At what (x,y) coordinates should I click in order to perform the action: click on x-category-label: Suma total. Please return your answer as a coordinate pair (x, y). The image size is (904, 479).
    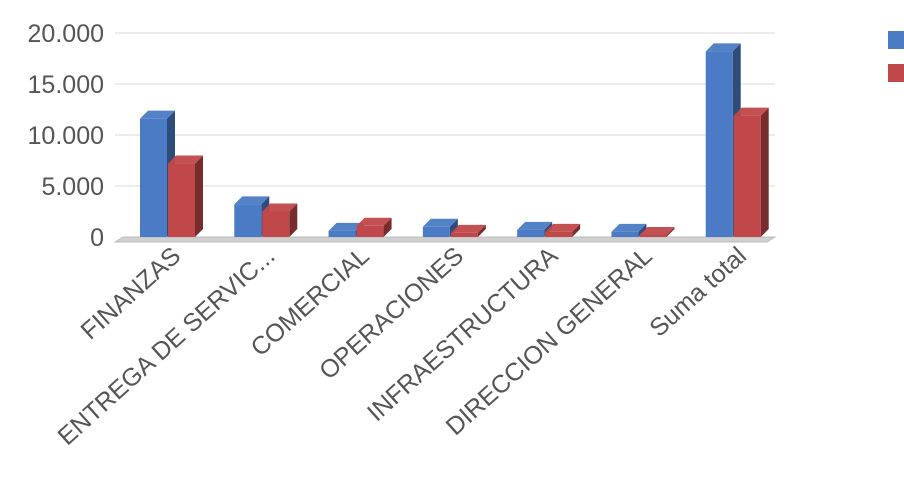
    Looking at the image, I should click on (698, 292).